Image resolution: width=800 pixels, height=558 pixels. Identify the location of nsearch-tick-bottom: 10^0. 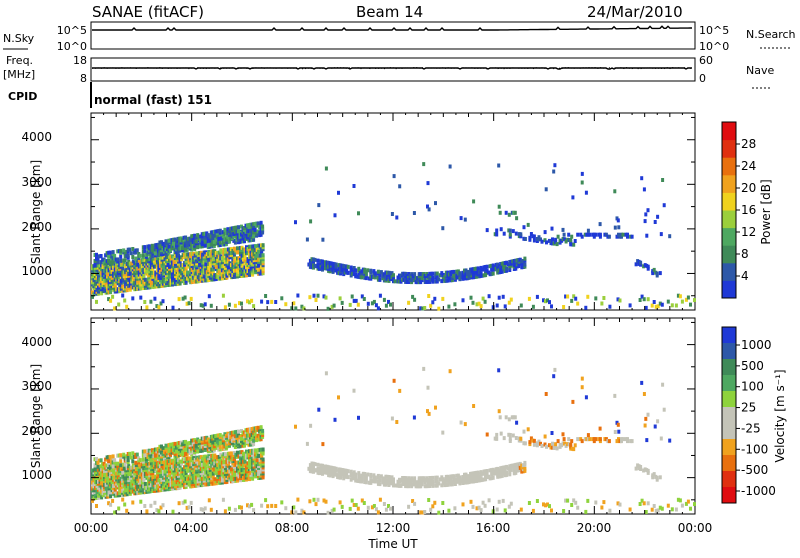
(714, 46).